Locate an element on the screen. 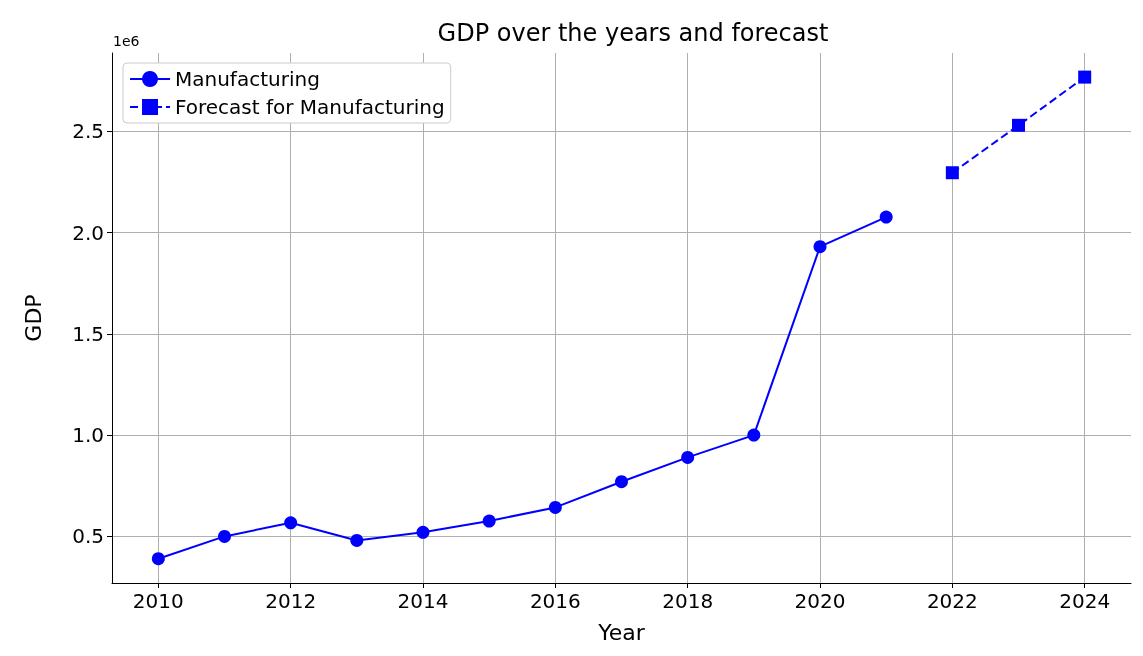  chart-title: GDP over the years and forecast is located at coordinates (633, 33).